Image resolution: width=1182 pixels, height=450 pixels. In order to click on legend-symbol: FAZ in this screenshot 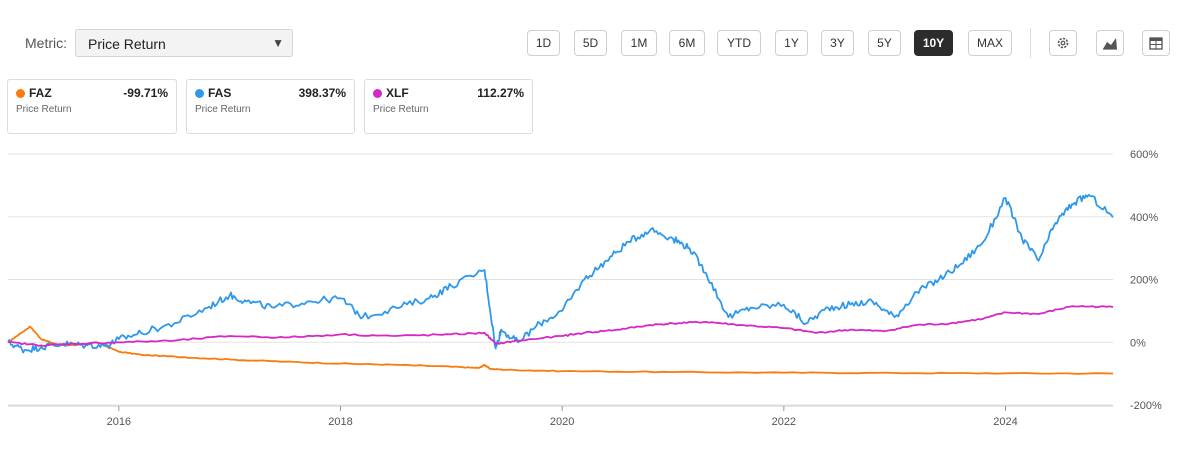, I will do `click(40, 93)`.